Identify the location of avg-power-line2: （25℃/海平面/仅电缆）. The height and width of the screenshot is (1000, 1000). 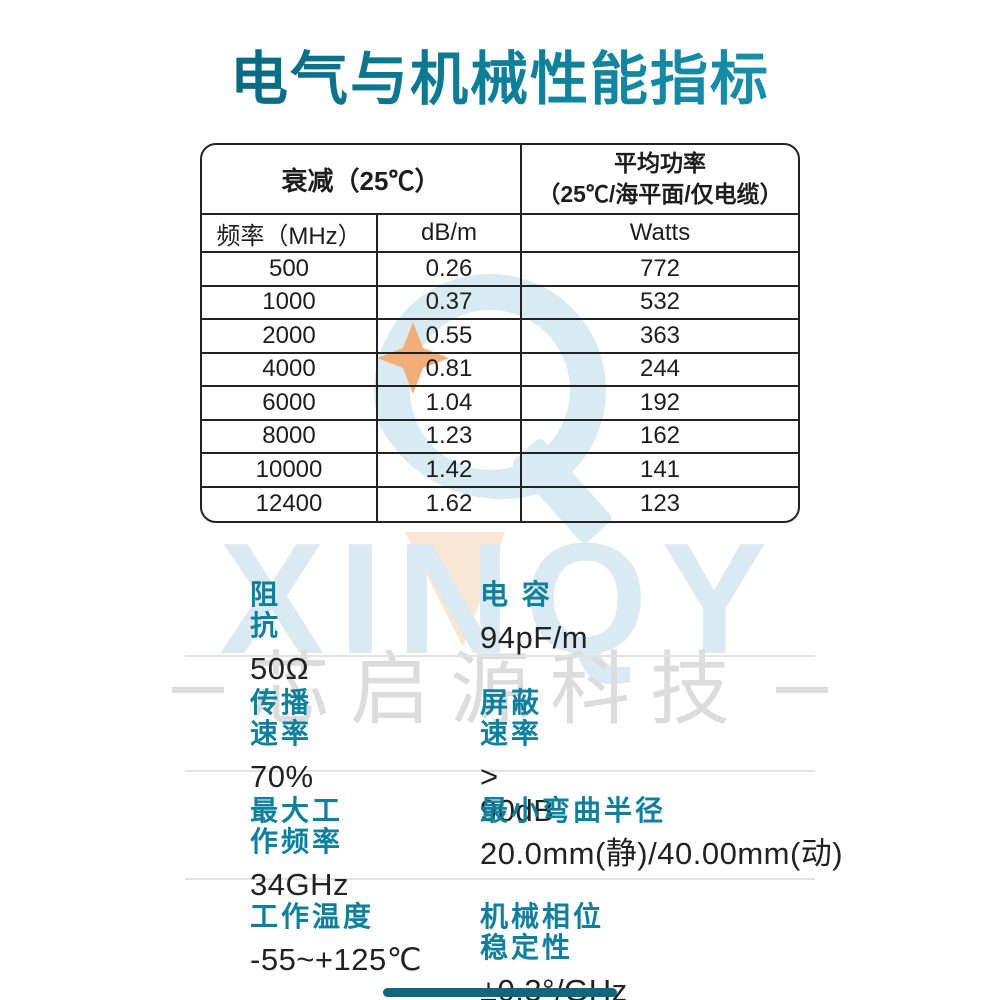
(660, 194).